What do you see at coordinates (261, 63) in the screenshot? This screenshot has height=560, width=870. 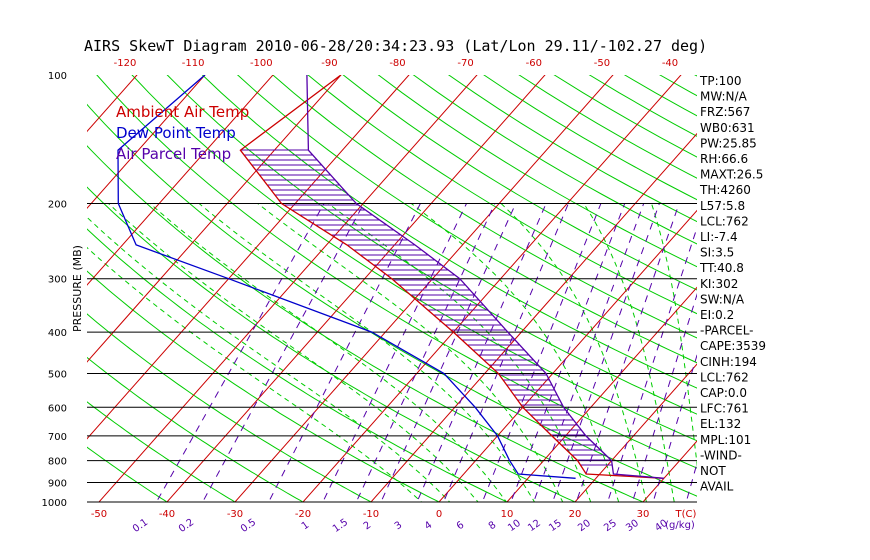 I see `top-temp-tick-label: -100` at bounding box center [261, 63].